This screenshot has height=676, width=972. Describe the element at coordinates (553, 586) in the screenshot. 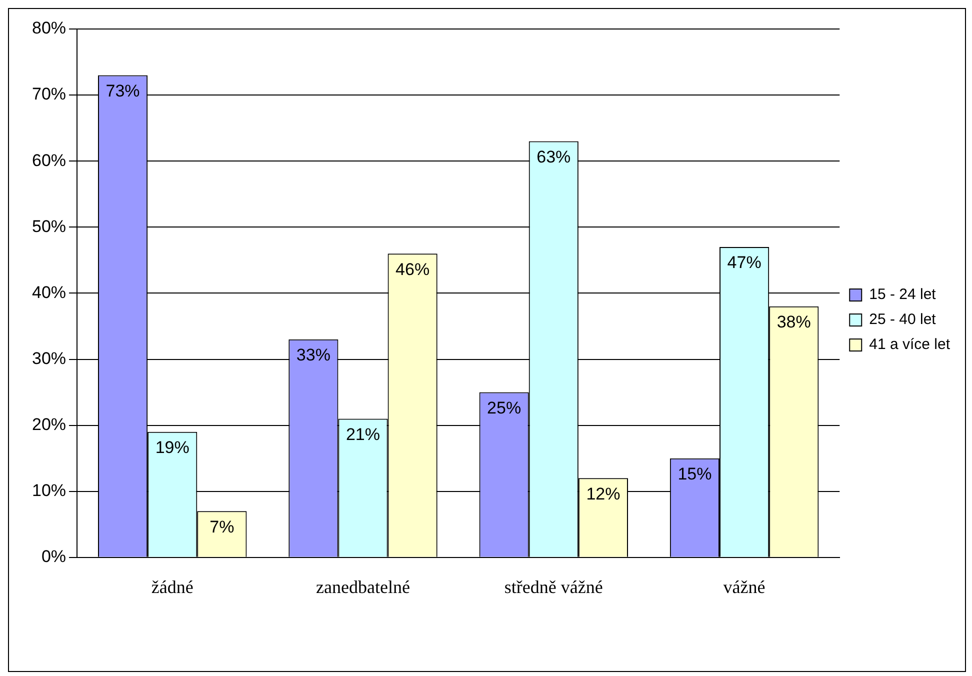

I see `x-tick-label: středně vážné` at that location.